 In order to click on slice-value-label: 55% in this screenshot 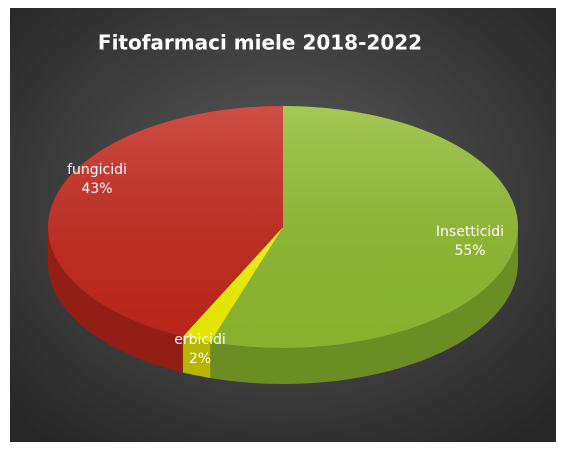, I will do `click(469, 251)`.